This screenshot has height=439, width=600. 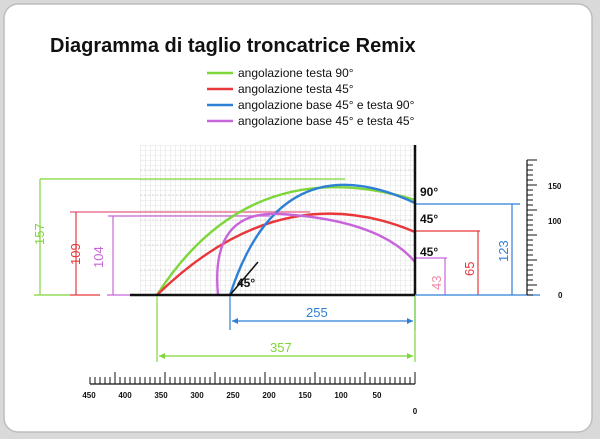 What do you see at coordinates (415, 411) in the screenshot?
I see `horizontal-scale-label: 0` at bounding box center [415, 411].